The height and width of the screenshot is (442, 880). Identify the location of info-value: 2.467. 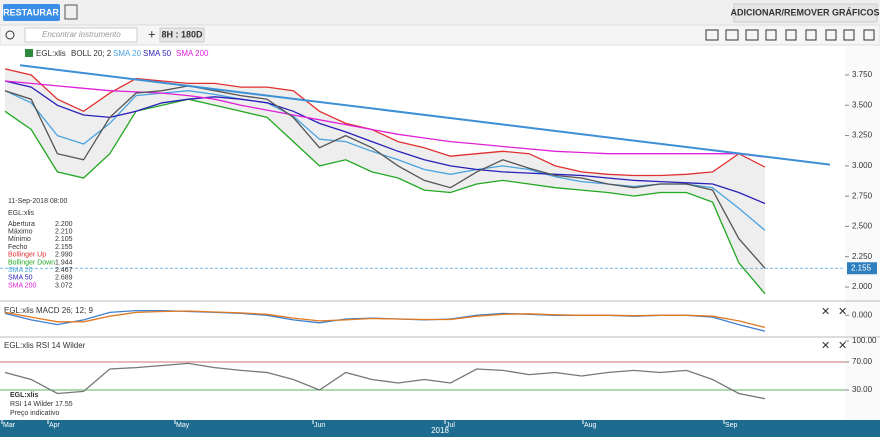
(64, 270).